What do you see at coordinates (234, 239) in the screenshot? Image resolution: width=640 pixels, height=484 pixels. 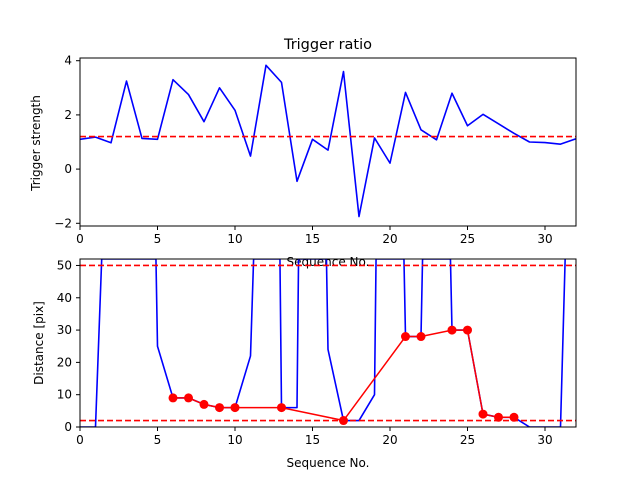 I see `chart-1-x-tick-label: 10` at bounding box center [234, 239].